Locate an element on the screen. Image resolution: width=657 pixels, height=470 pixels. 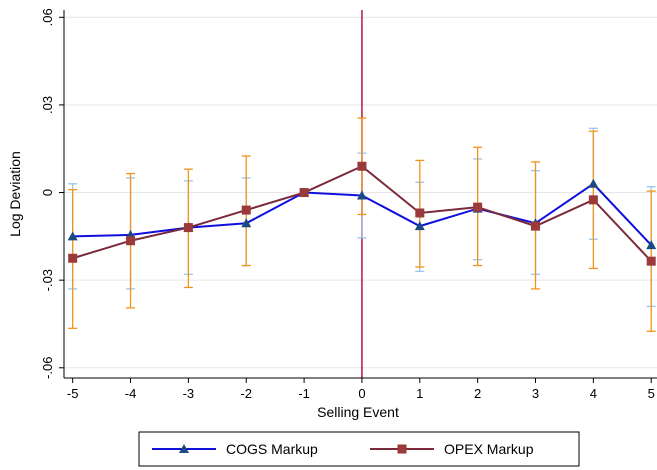
y-tick-label: .03 is located at coordinates (47, 105).